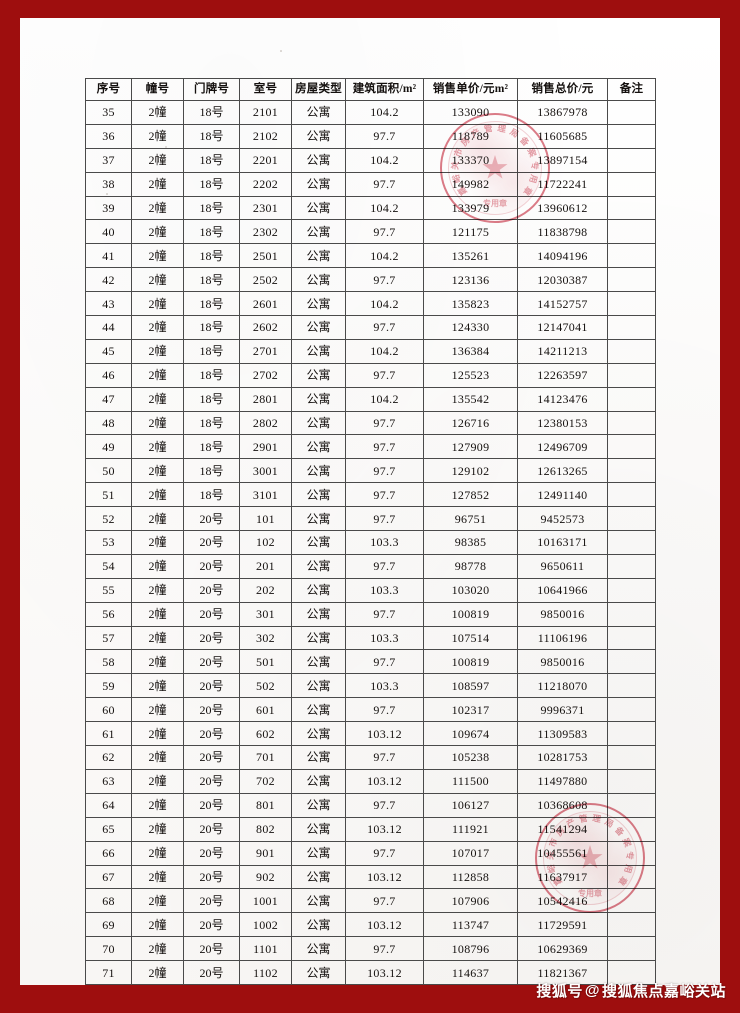 The width and height of the screenshot is (740, 1013). I want to click on cell-total-price: 11637917, so click(562, 877).